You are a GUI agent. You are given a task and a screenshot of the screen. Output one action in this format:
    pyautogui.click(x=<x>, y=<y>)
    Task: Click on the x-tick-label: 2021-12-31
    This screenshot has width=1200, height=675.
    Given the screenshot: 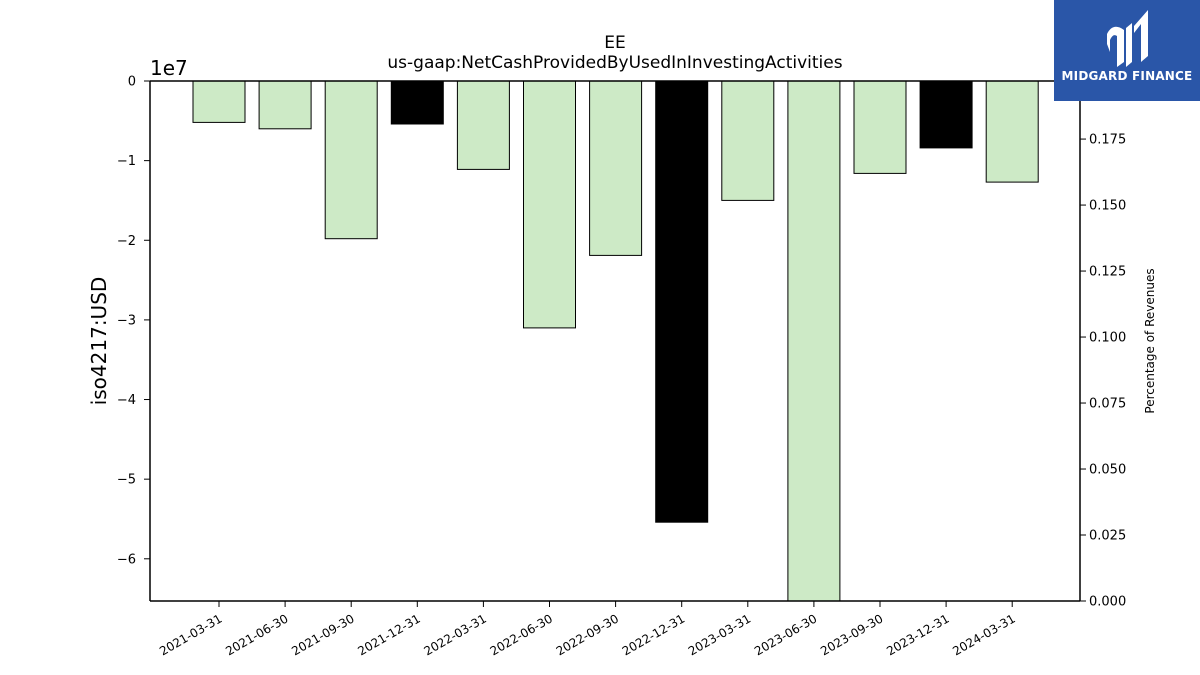 What is the action you would take?
    pyautogui.click(x=388, y=634)
    